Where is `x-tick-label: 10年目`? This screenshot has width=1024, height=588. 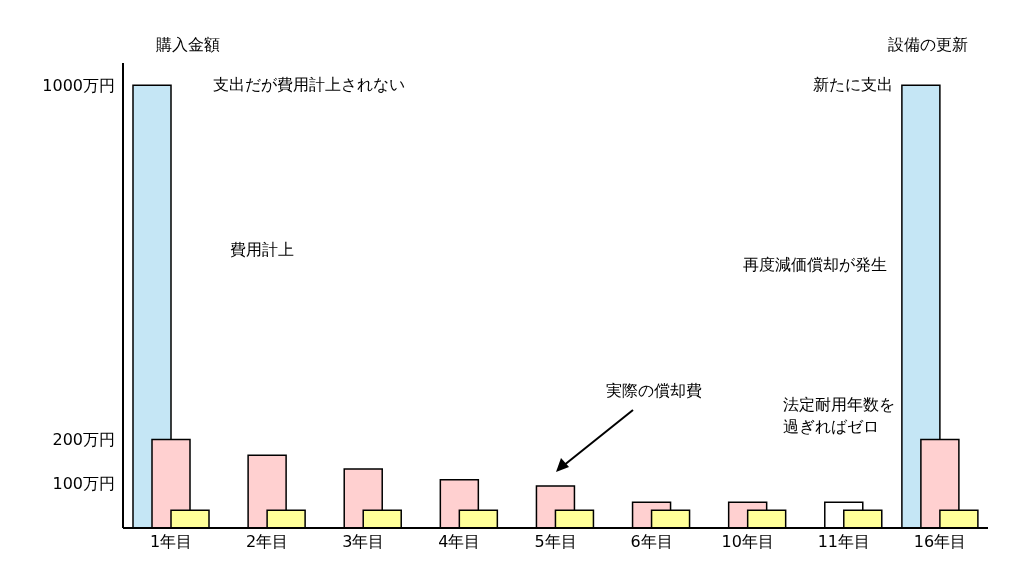 x-tick-label: 10年目 is located at coordinates (747, 542).